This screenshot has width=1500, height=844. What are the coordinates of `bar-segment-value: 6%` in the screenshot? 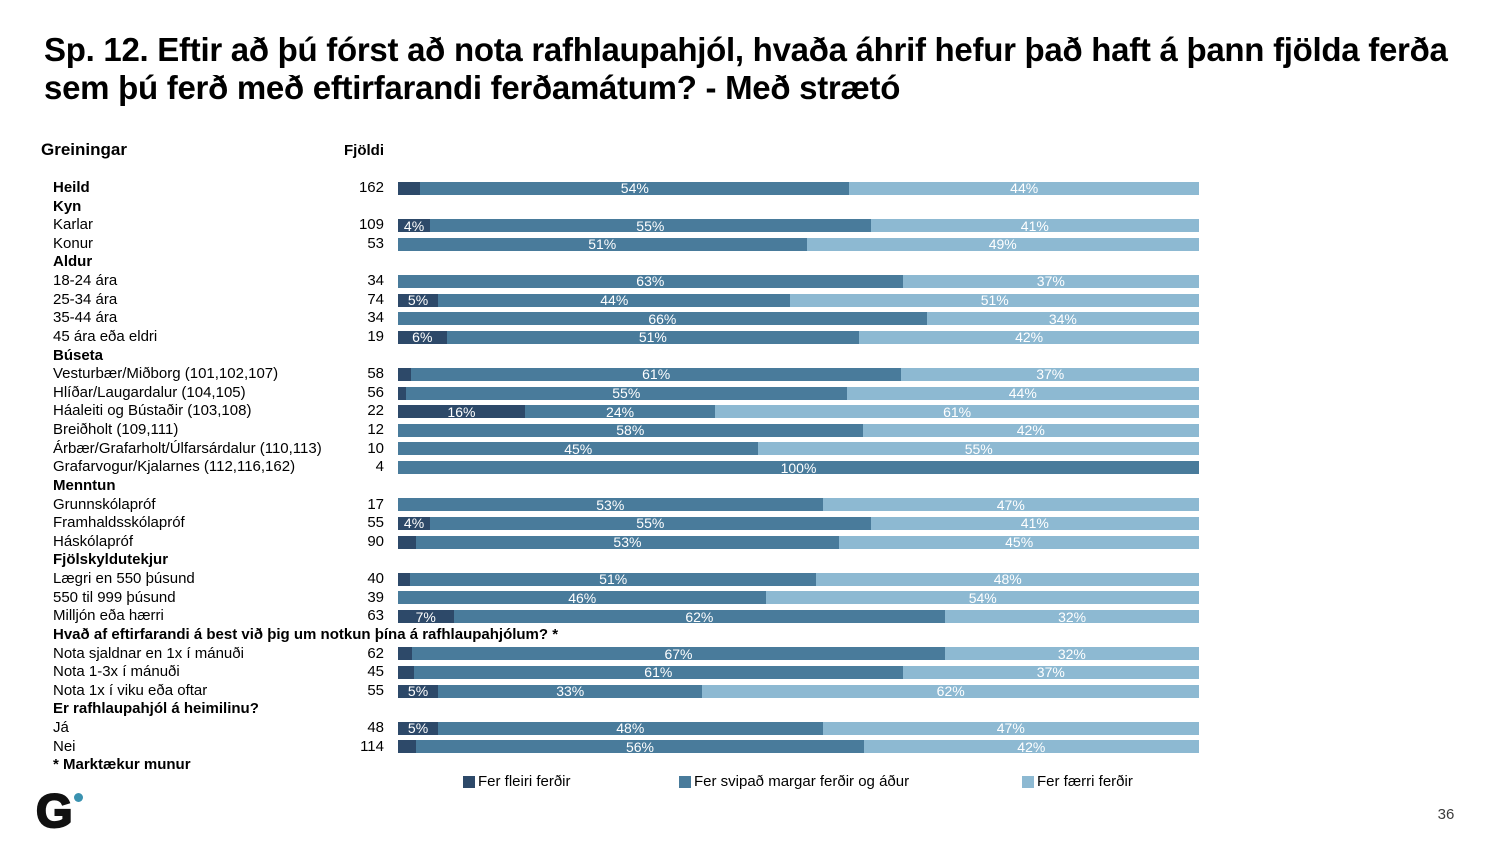 It's located at (422, 337).